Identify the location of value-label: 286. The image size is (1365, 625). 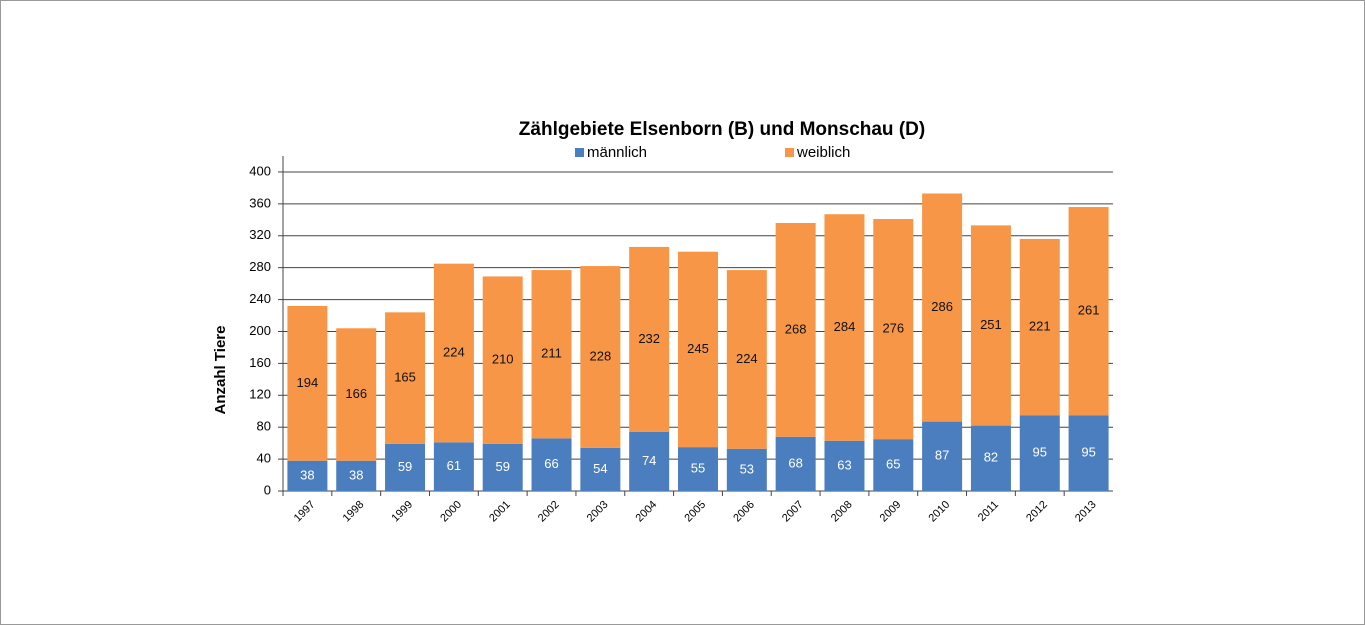
(942, 306).